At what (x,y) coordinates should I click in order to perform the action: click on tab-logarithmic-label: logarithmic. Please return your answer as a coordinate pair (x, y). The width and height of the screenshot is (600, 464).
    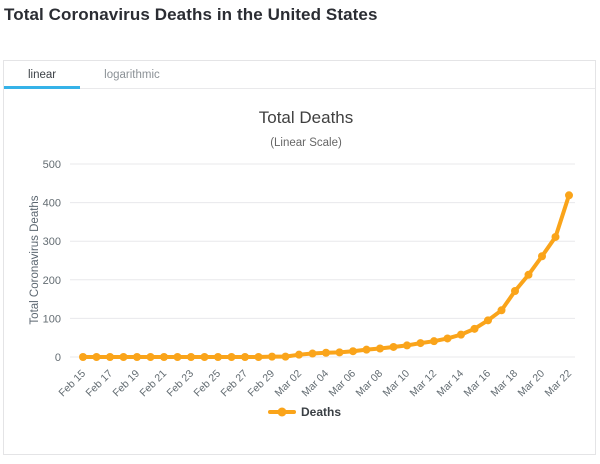
    Looking at the image, I should click on (132, 74).